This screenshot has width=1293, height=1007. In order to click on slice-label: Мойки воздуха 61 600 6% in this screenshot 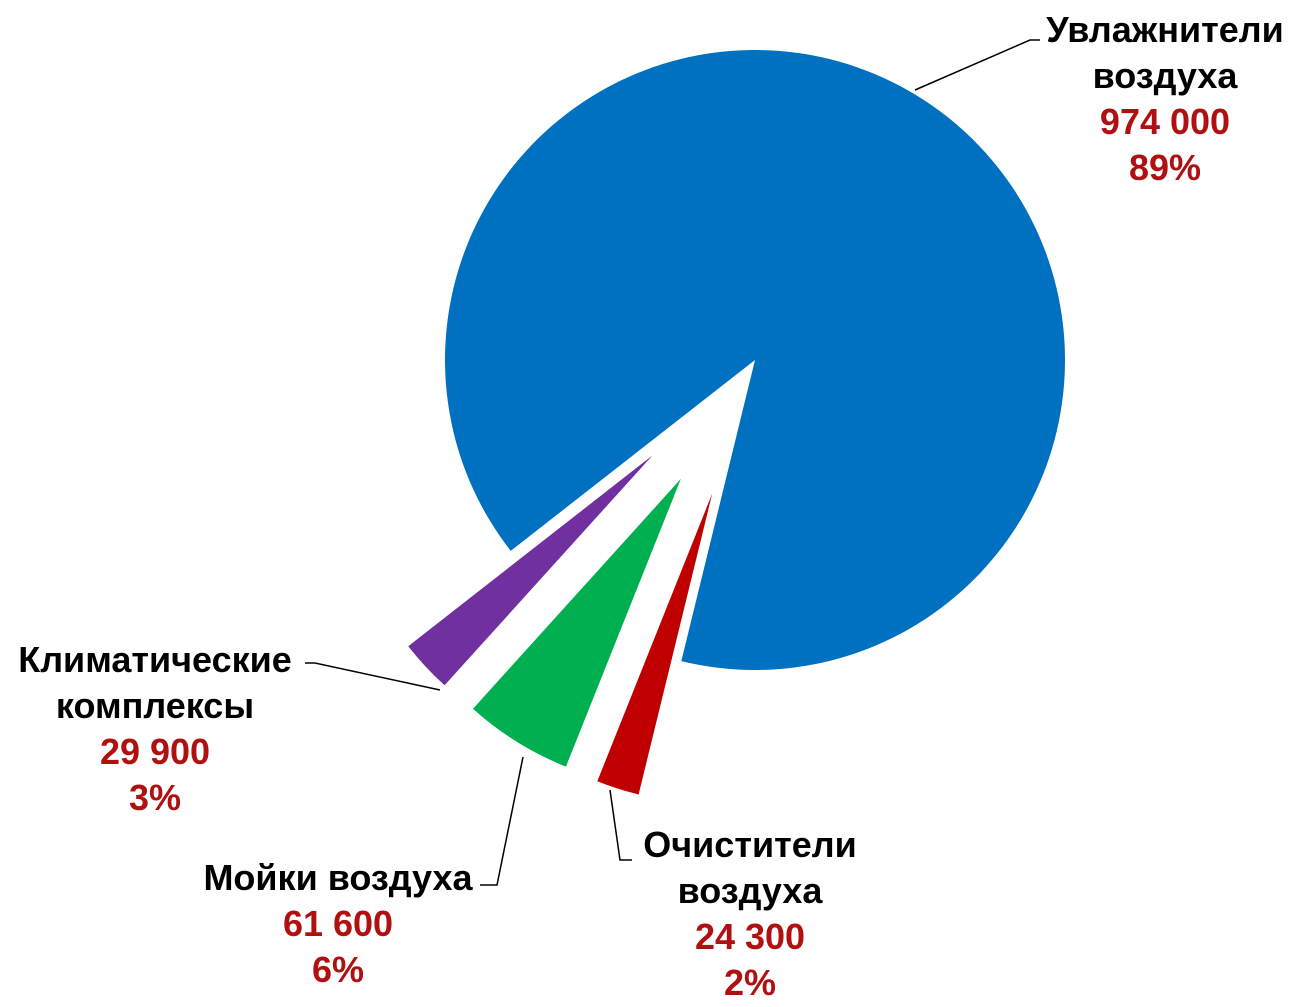, I will do `click(338, 924)`.